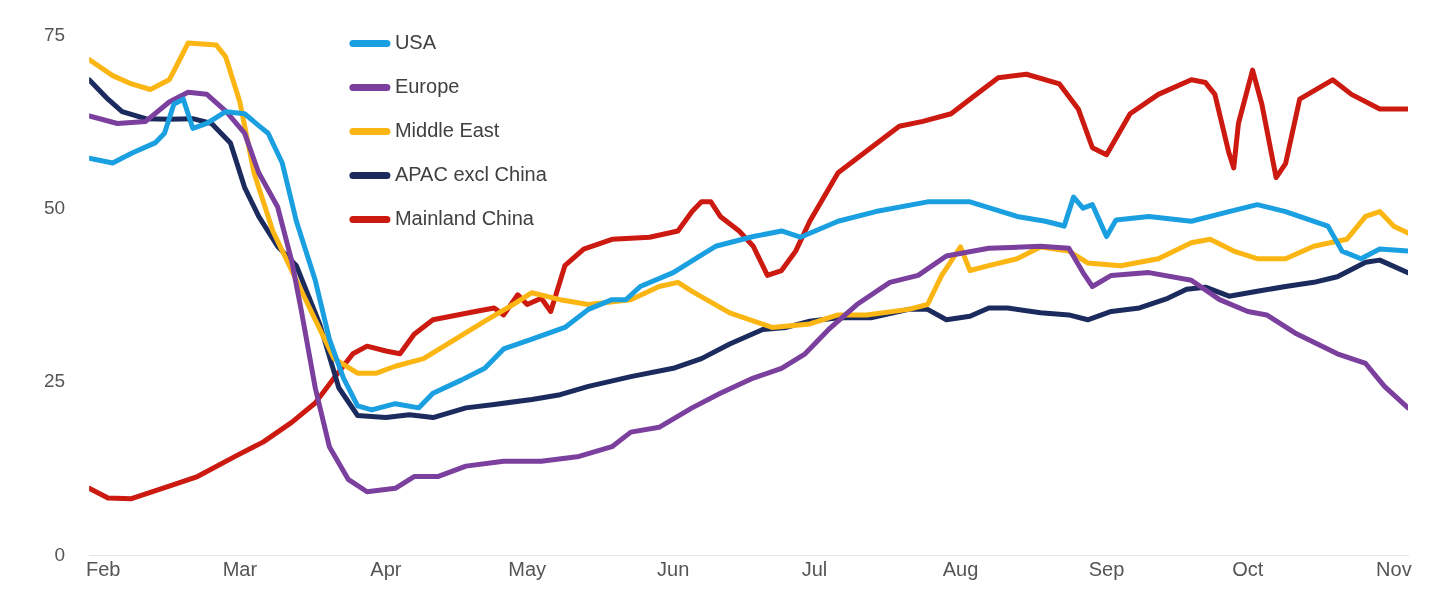 This screenshot has height=591, width=1438. What do you see at coordinates (386, 569) in the screenshot?
I see `x-tick-label: Apr` at bounding box center [386, 569].